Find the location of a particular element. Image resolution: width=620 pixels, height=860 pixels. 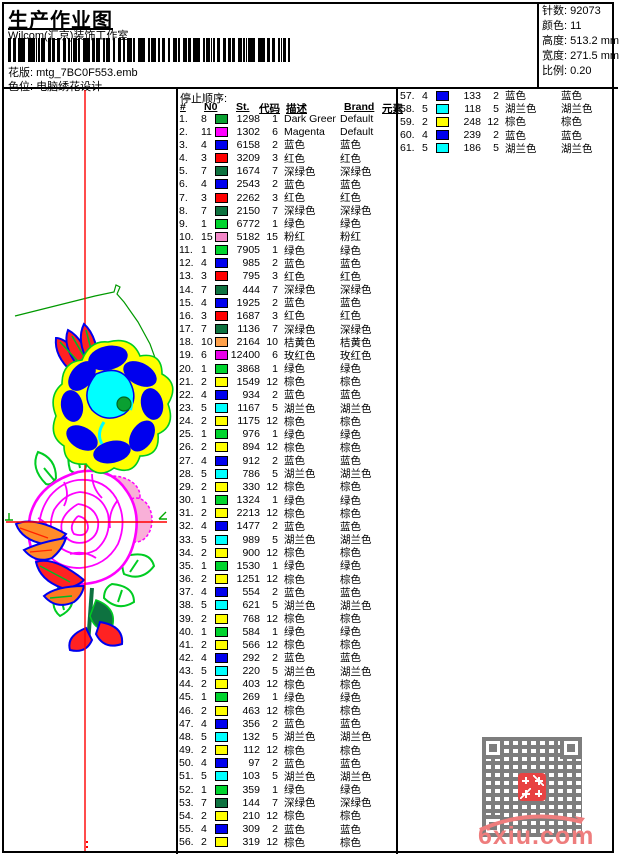

stitch-count-cell: 444 is located at coordinates (251, 289).